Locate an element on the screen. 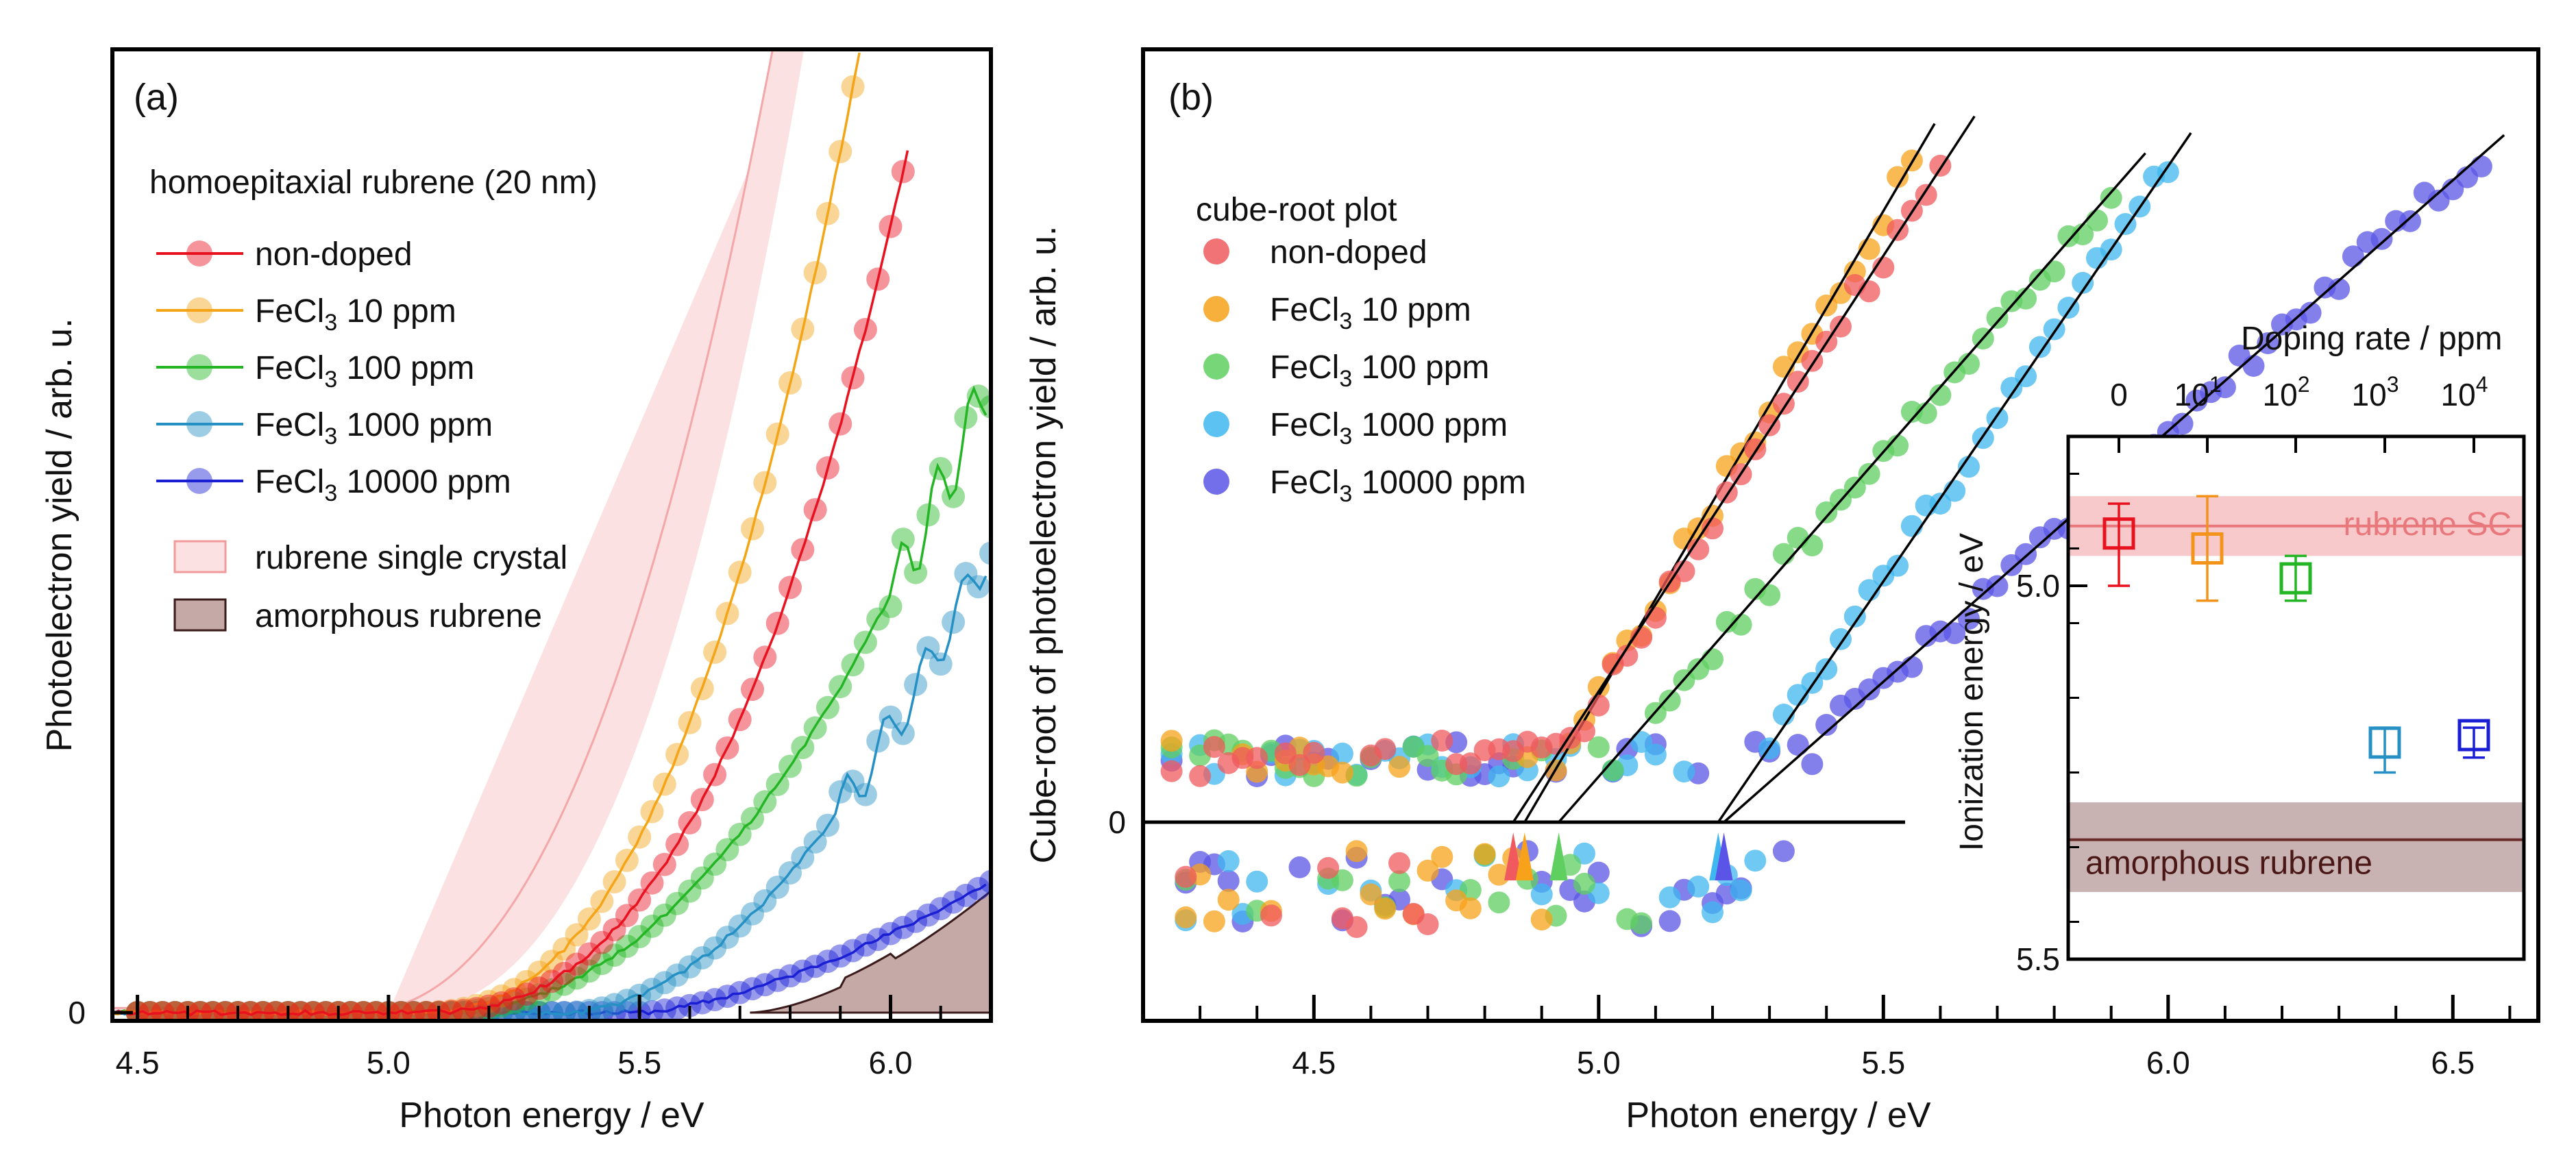 This screenshot has height=1175, width=2576. panel-b-label: (b) is located at coordinates (1191, 97).